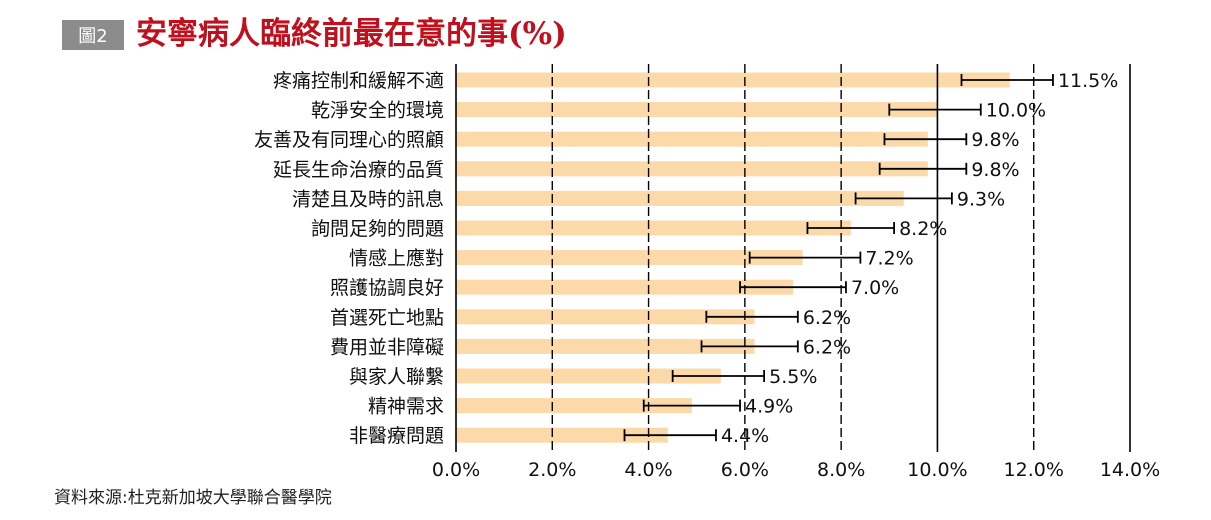  Describe the element at coordinates (889, 259) in the screenshot. I see `data-label: 7.2%` at that location.